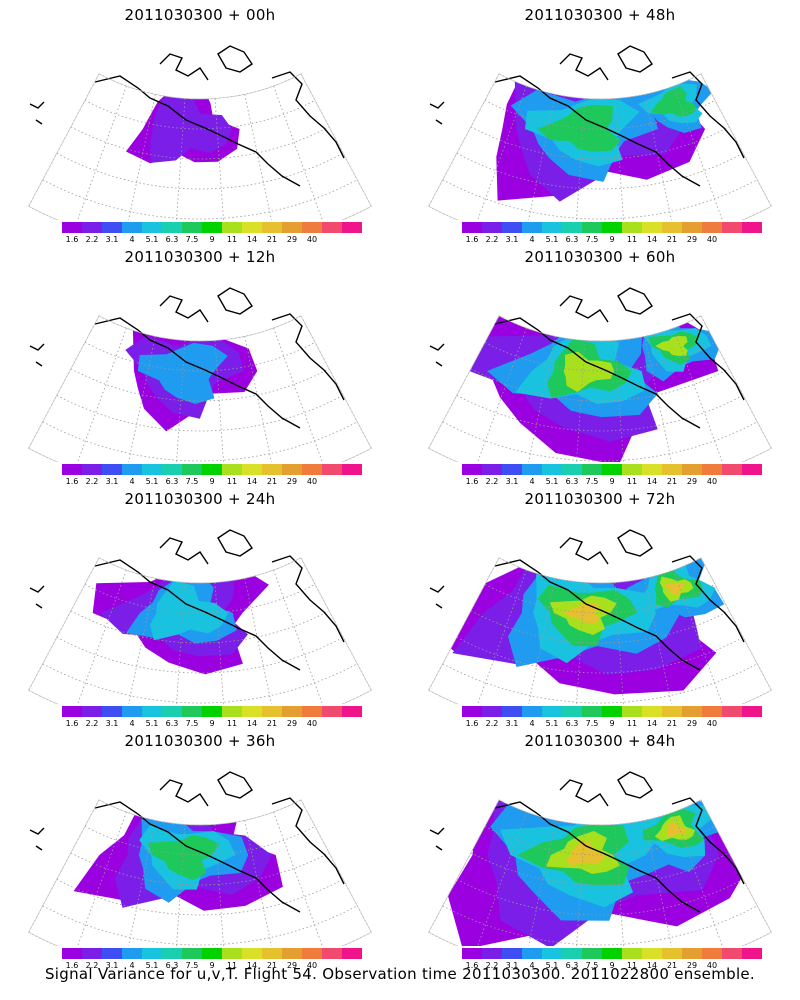  I want to click on map-plot, so click(200, 616).